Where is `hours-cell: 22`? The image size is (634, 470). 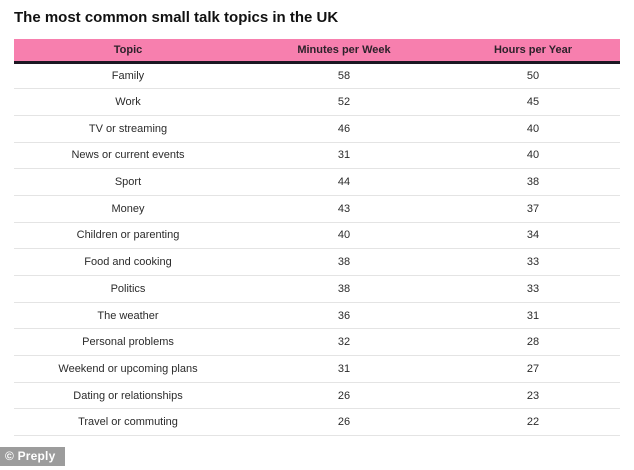 hours-cell: 22 is located at coordinates (533, 422).